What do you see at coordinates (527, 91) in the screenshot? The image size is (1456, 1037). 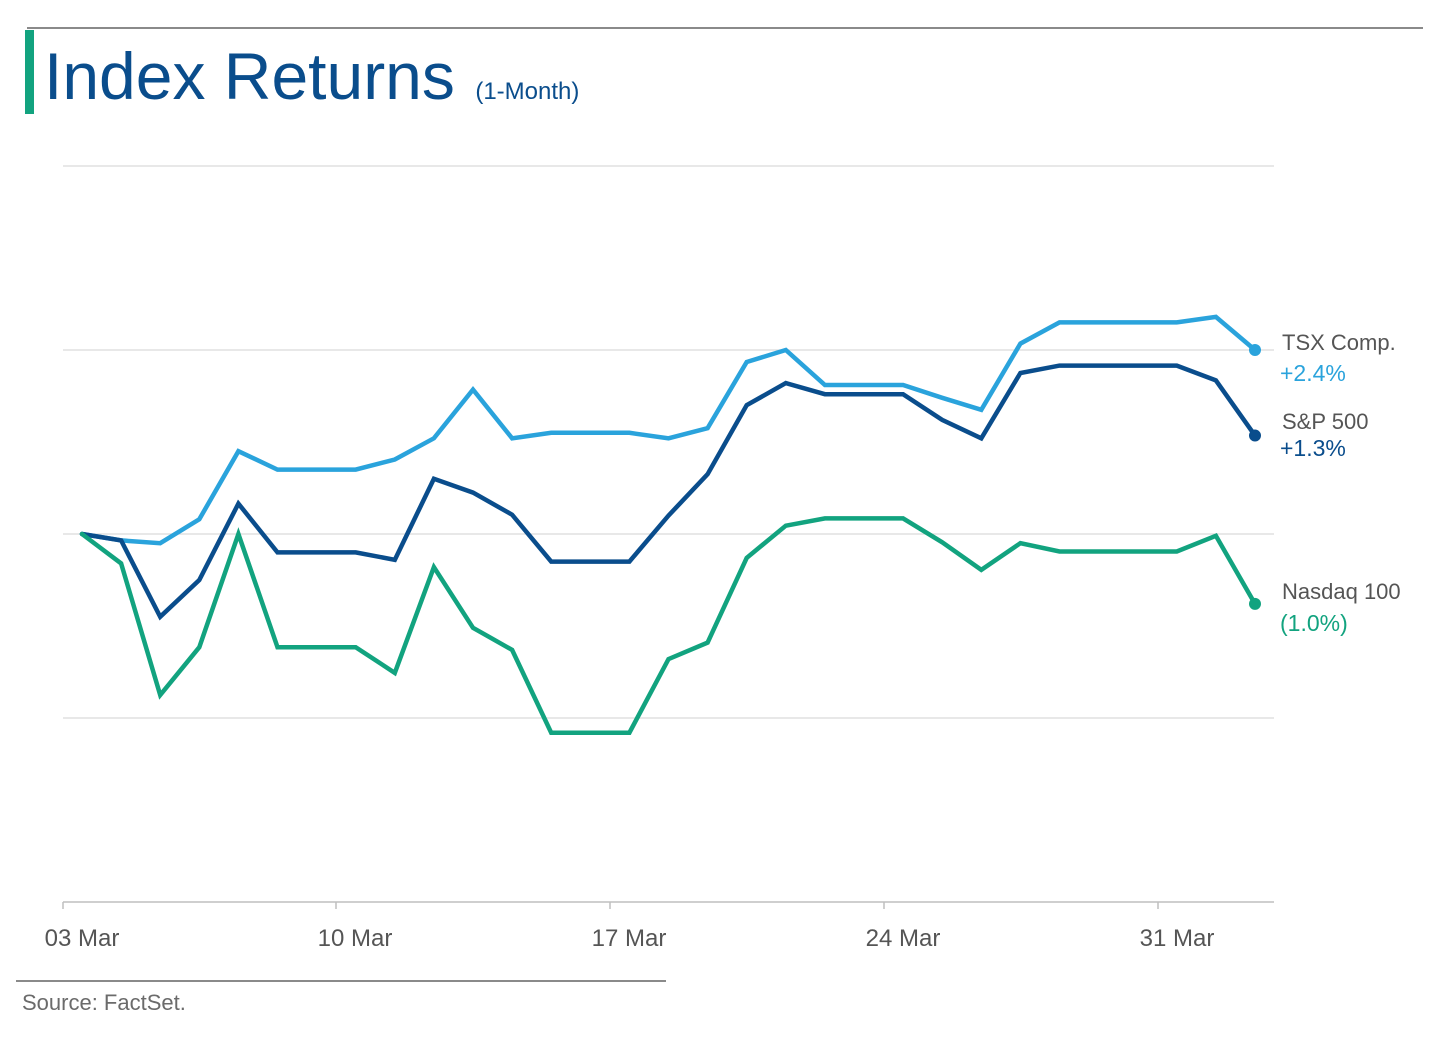 I see `chart-subtitle: (1-Month)` at bounding box center [527, 91].